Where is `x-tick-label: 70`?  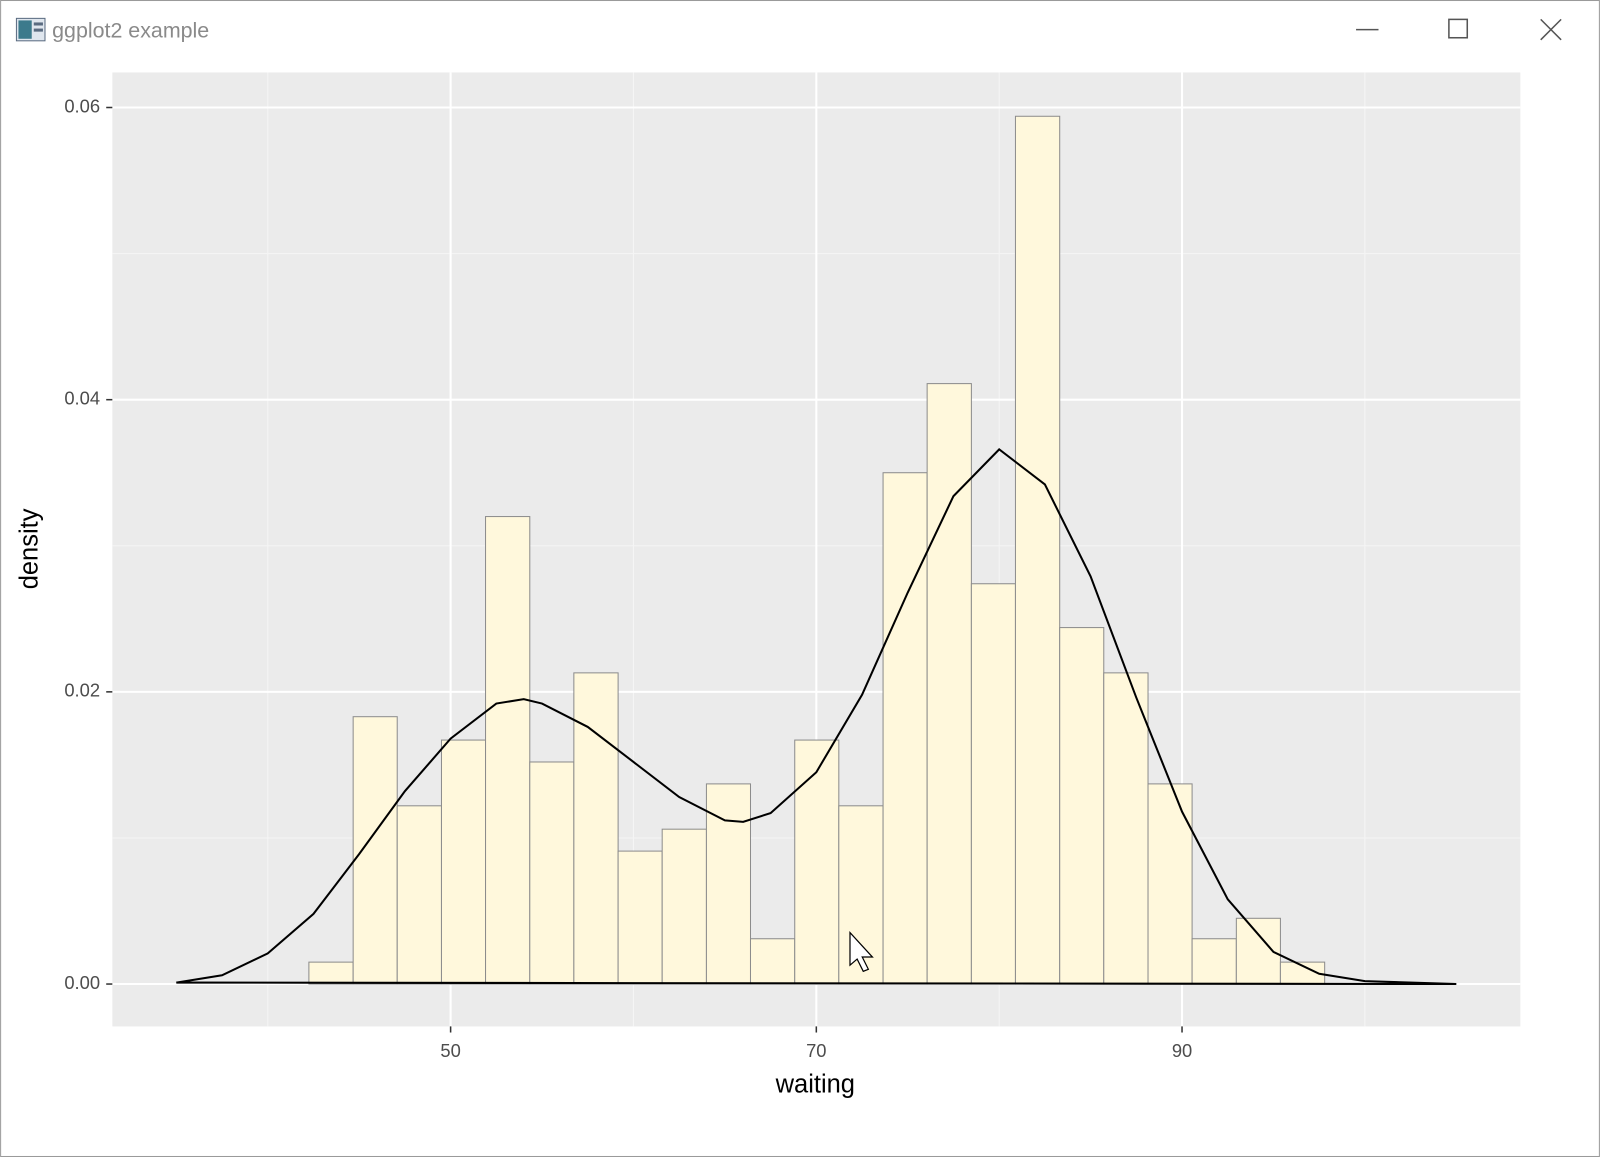
x-tick-label: 70 is located at coordinates (816, 1050).